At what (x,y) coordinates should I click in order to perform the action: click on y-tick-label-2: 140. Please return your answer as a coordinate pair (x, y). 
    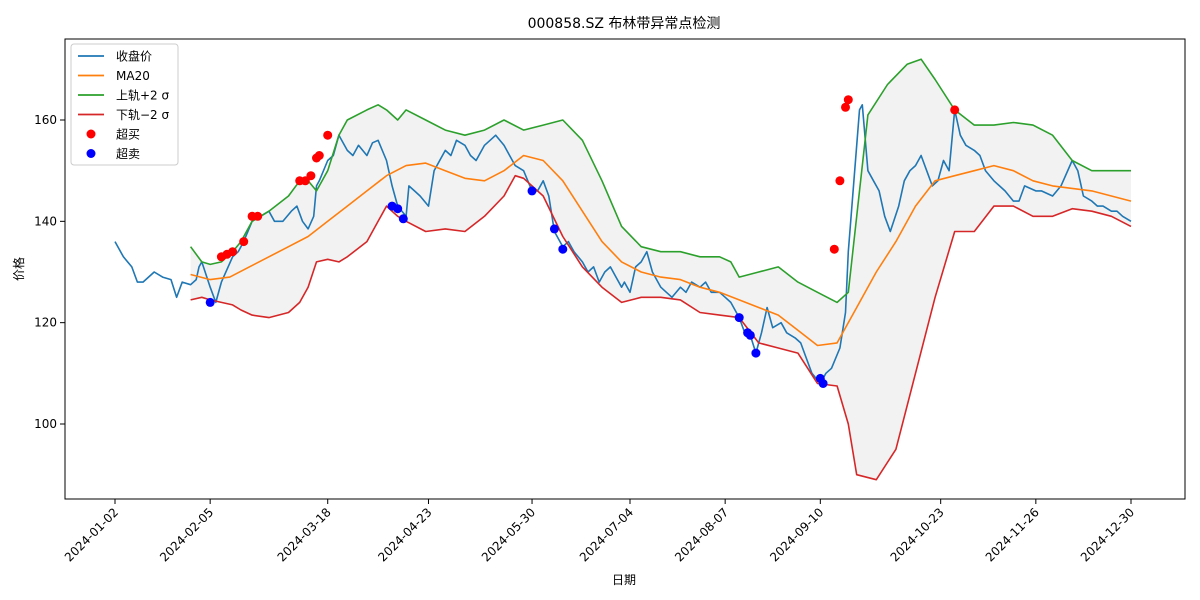
    Looking at the image, I should click on (45, 221).